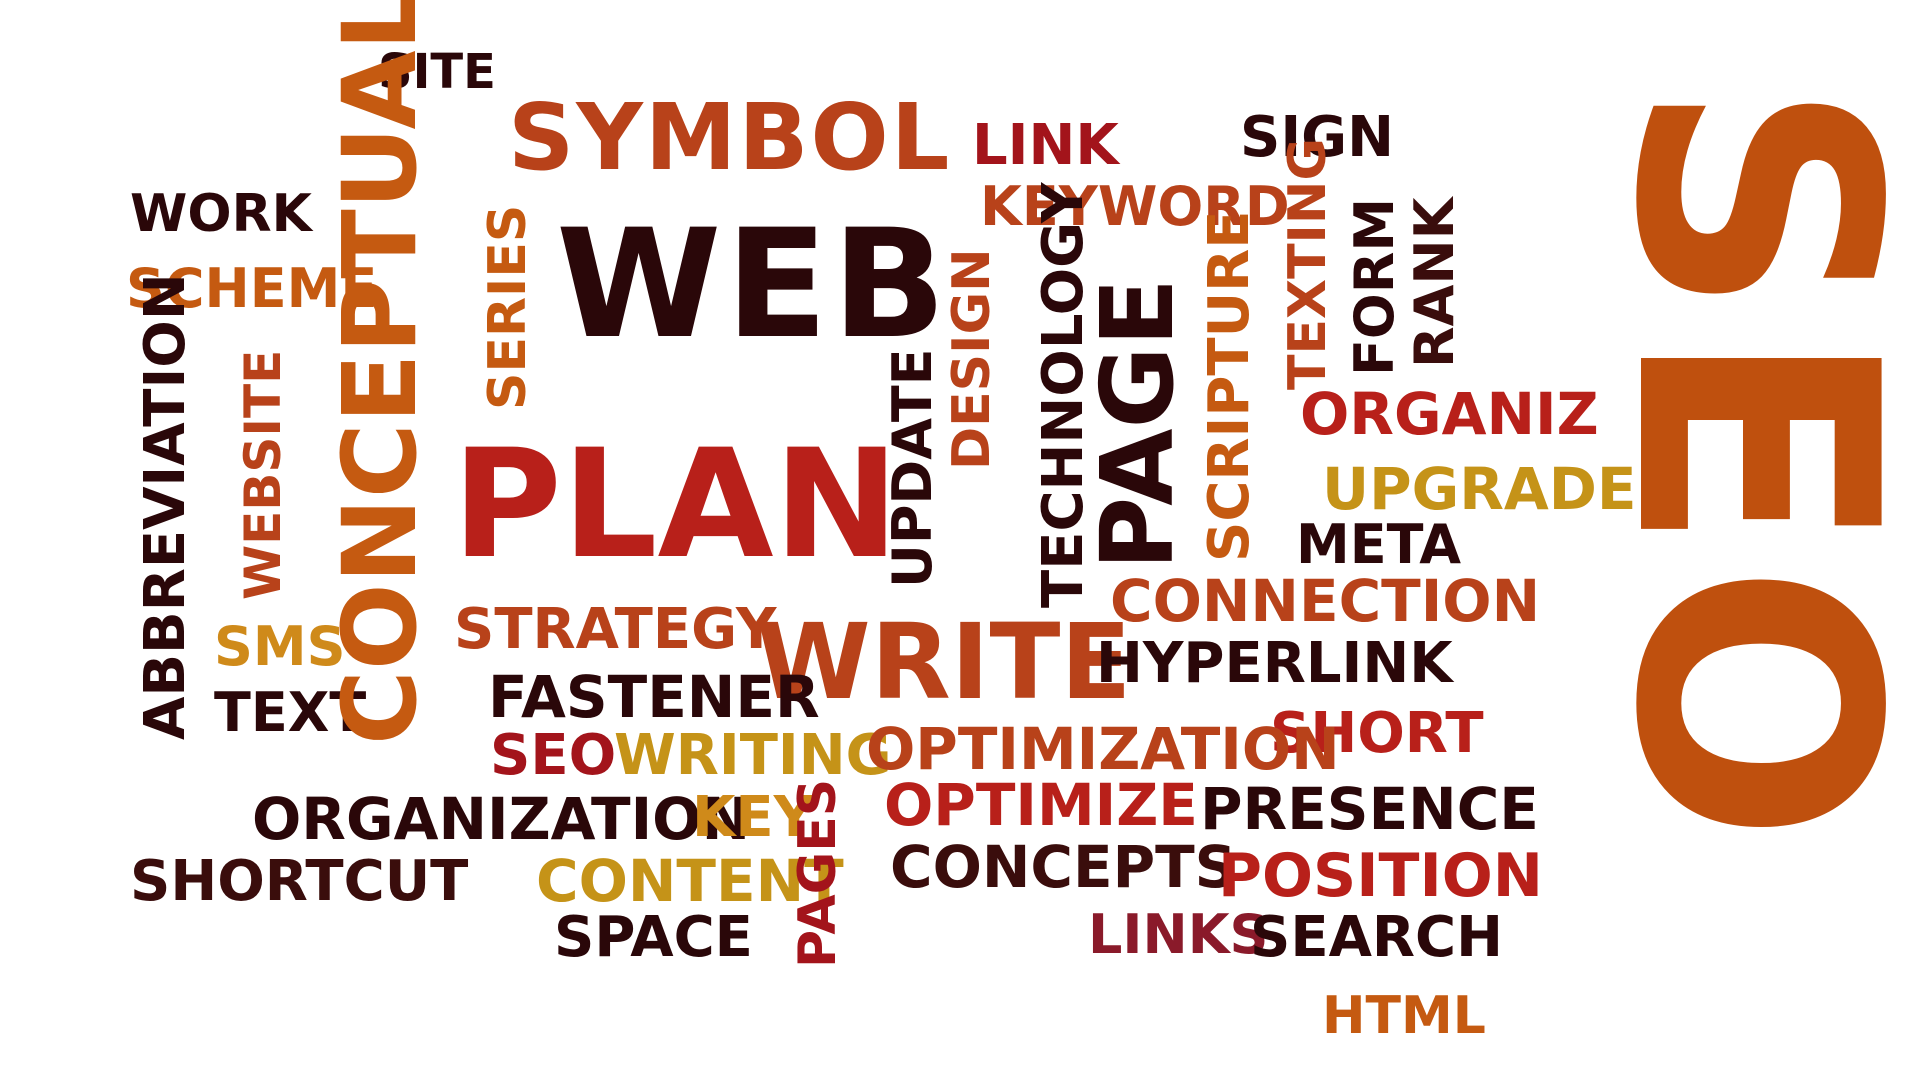 This screenshot has width=1920, height=1080. What do you see at coordinates (753, 755) in the screenshot?
I see `word-writing: WRITING` at bounding box center [753, 755].